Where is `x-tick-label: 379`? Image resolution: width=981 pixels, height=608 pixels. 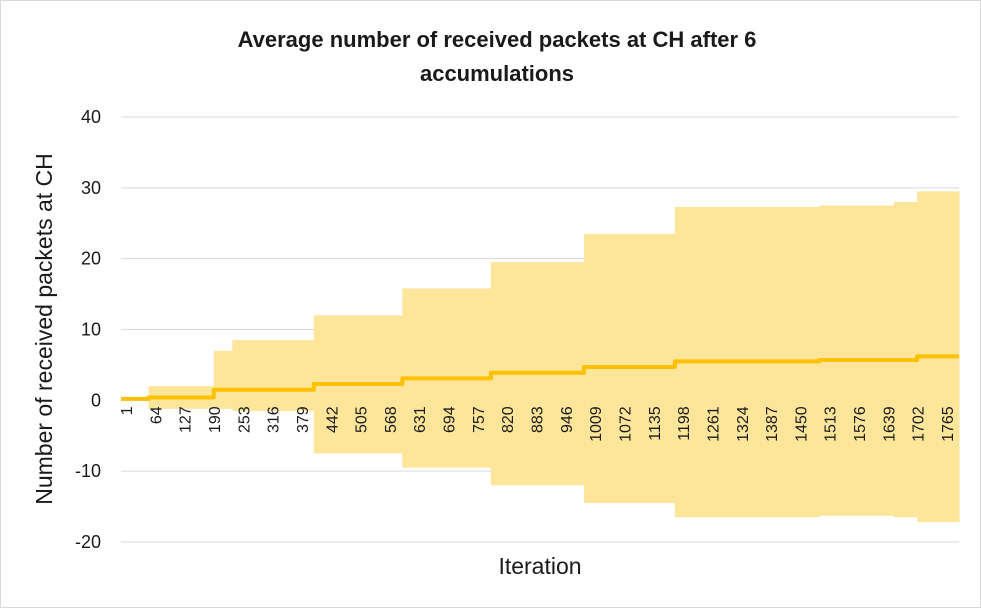
x-tick-label: 379 is located at coordinates (303, 419).